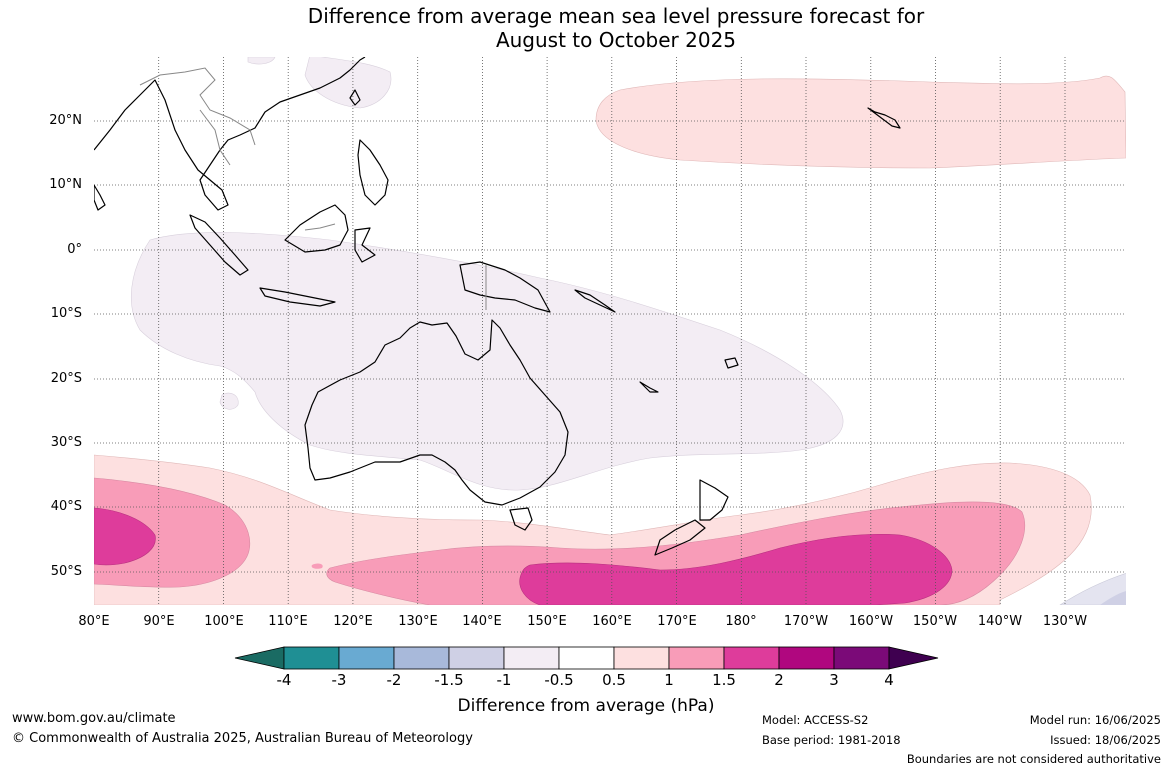 The image size is (1173, 770). I want to click on taiwan-coast, so click(355, 97).